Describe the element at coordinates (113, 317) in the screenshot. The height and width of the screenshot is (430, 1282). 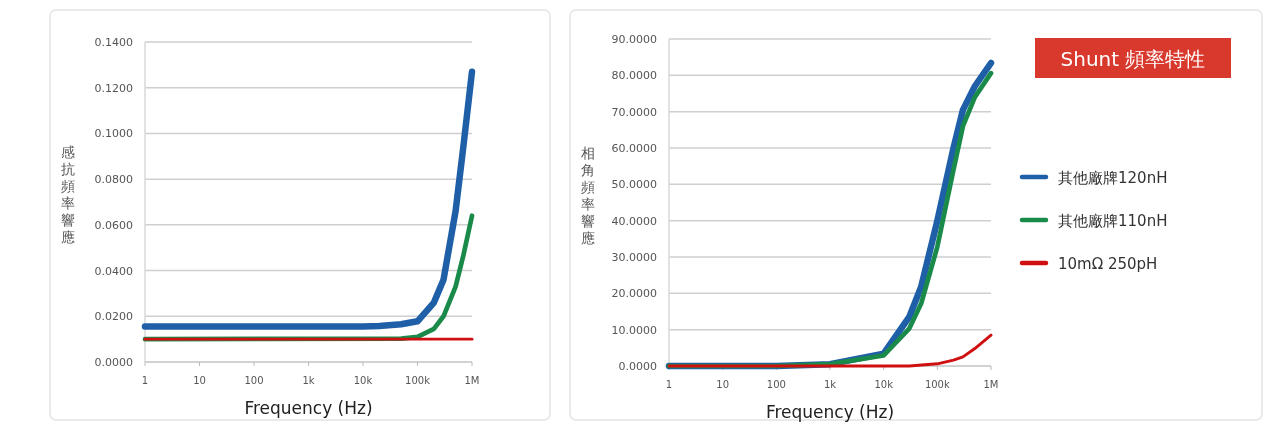
I see `y-tick-label: 0.0200` at that location.